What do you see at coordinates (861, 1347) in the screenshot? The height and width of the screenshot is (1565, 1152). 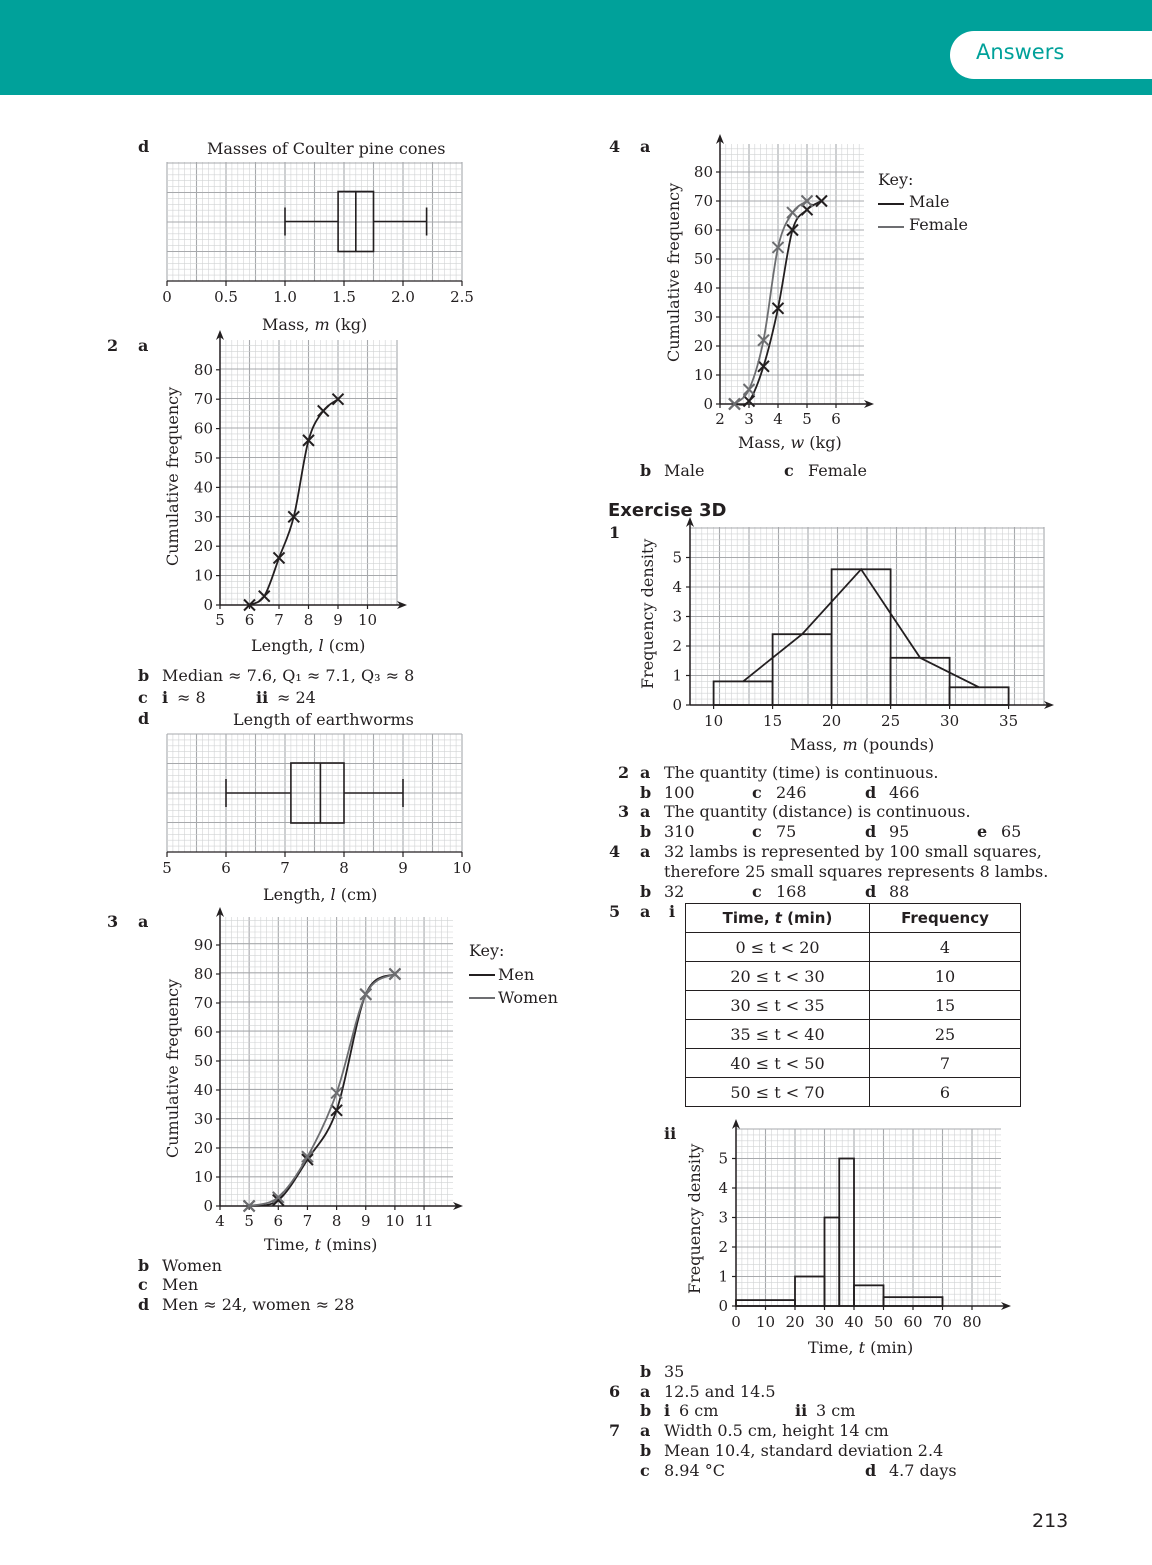 I see `hist2-xlabel: Time, t (min)` at bounding box center [861, 1347].